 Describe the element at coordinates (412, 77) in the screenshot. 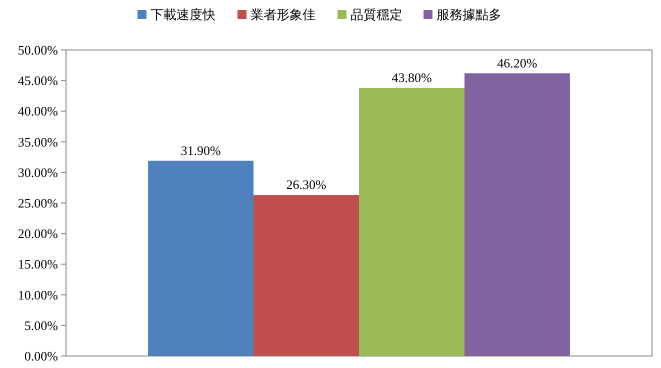

I see `data-label: 43.80%` at that location.